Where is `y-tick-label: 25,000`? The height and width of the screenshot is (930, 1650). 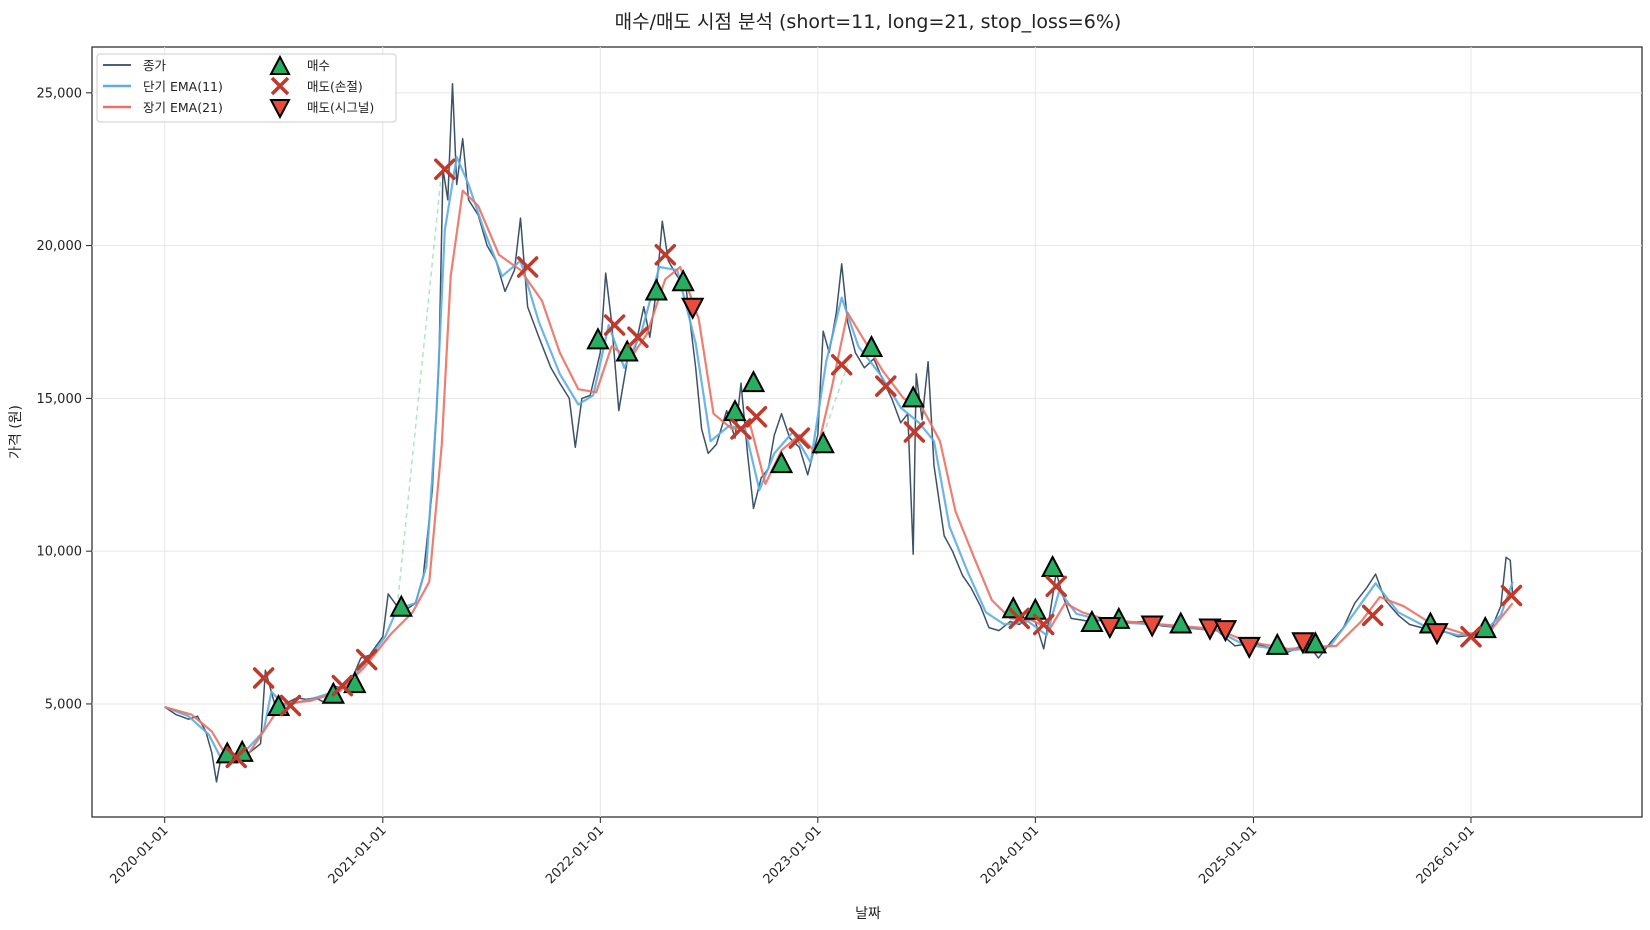 y-tick-label: 25,000 is located at coordinates (60, 93).